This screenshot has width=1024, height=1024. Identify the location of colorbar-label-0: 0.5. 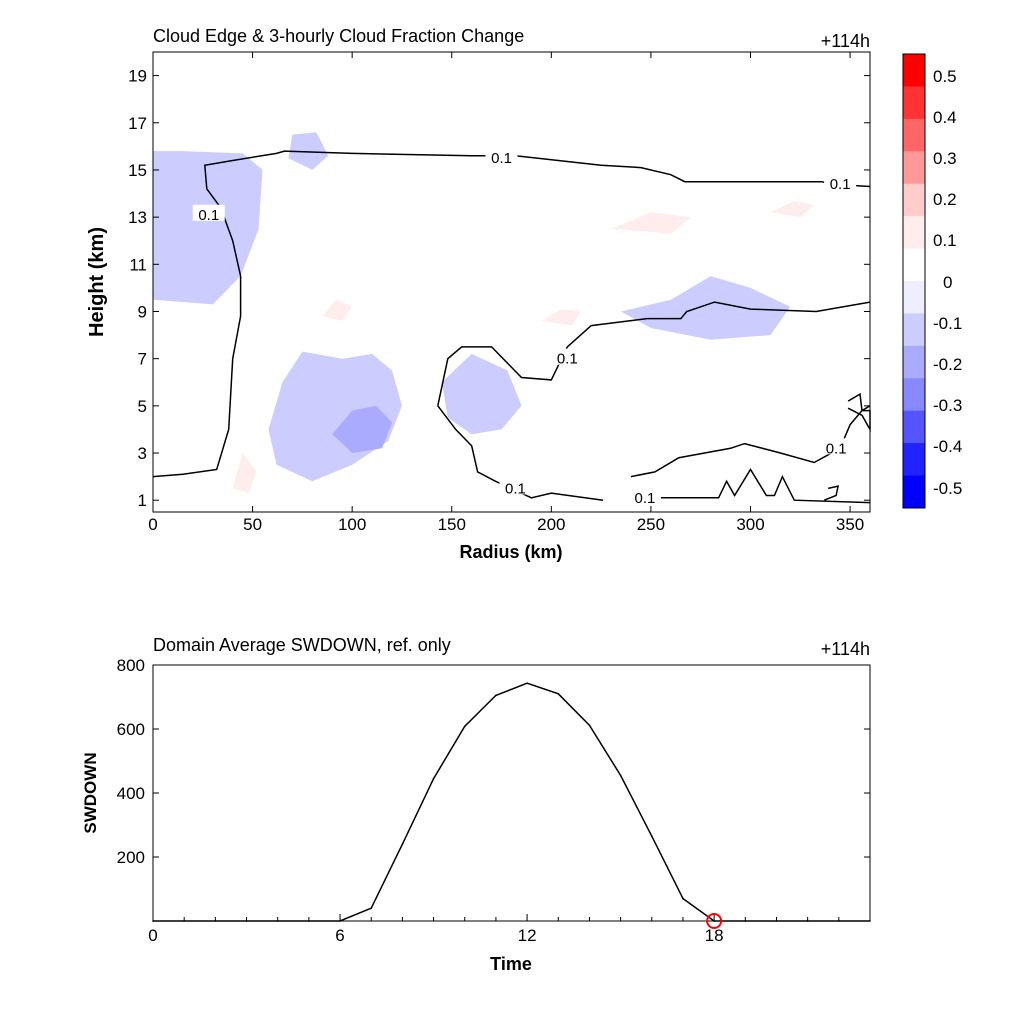
(945, 76).